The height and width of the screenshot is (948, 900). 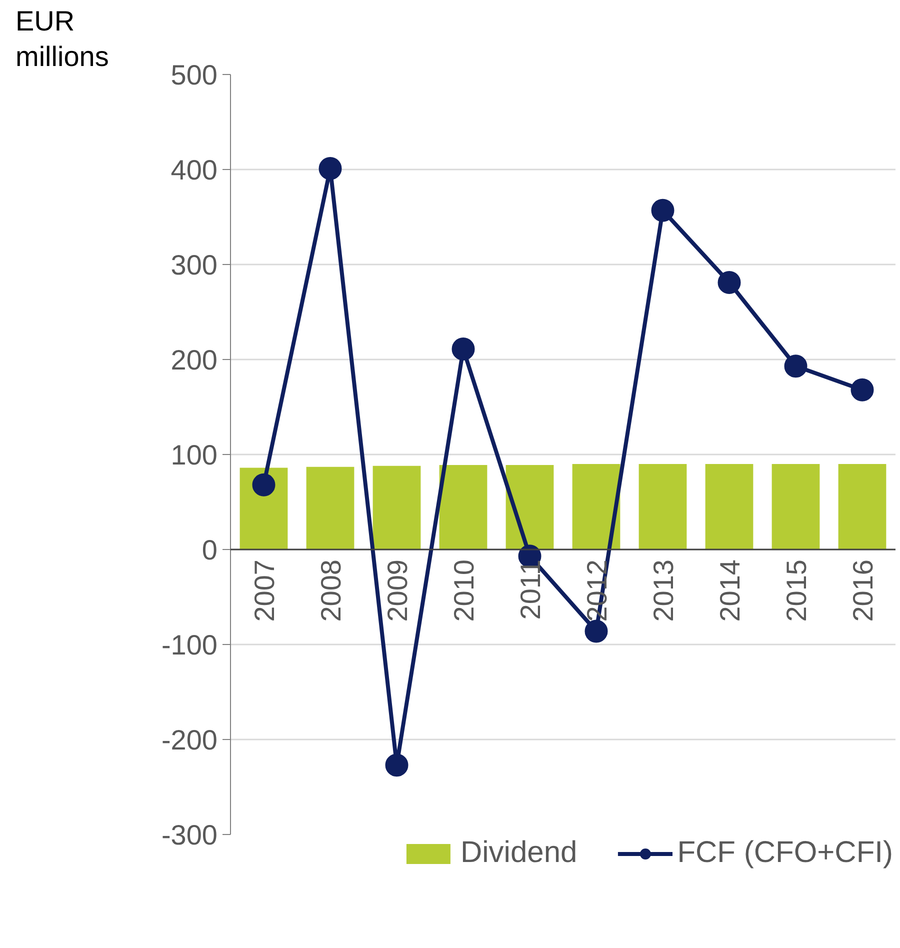 What do you see at coordinates (189, 645) in the screenshot?
I see `y-tick-label: -100` at bounding box center [189, 645].